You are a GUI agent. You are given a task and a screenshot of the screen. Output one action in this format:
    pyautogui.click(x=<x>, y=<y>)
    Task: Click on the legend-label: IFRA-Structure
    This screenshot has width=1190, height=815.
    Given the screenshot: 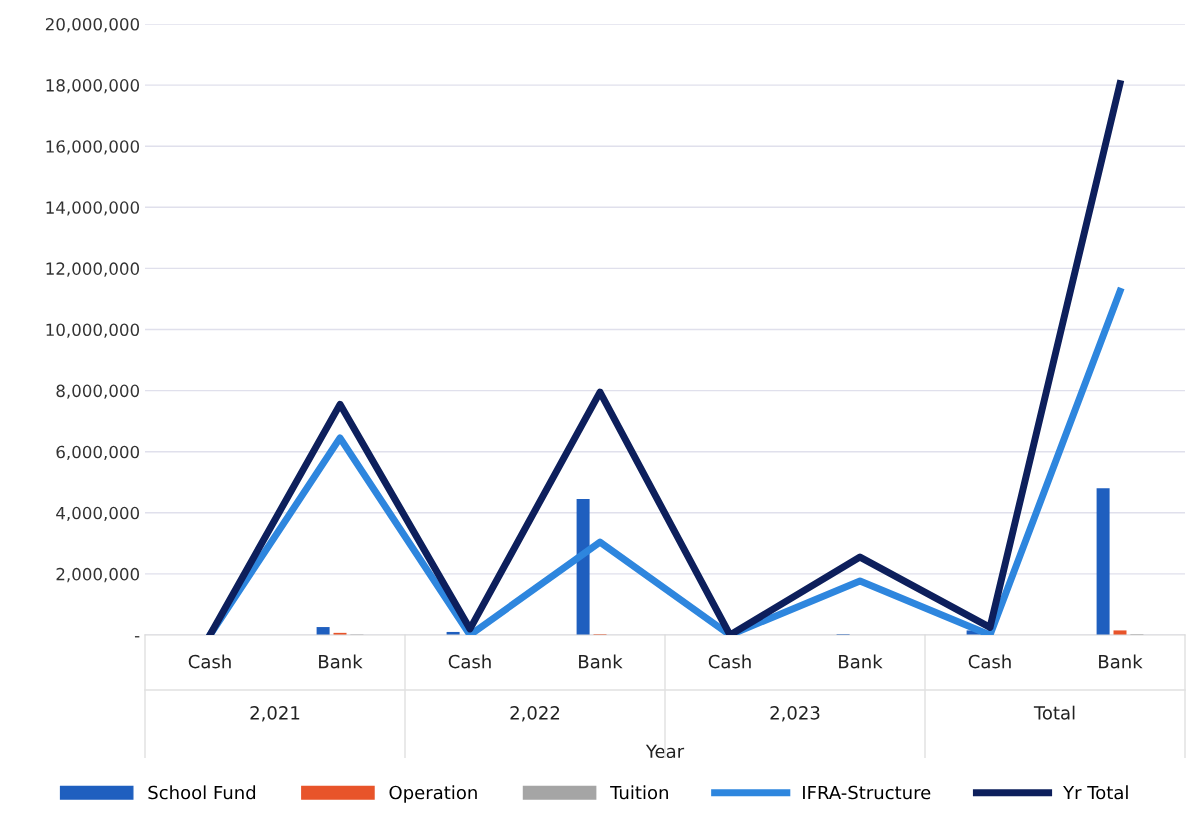 What is the action you would take?
    pyautogui.click(x=867, y=792)
    